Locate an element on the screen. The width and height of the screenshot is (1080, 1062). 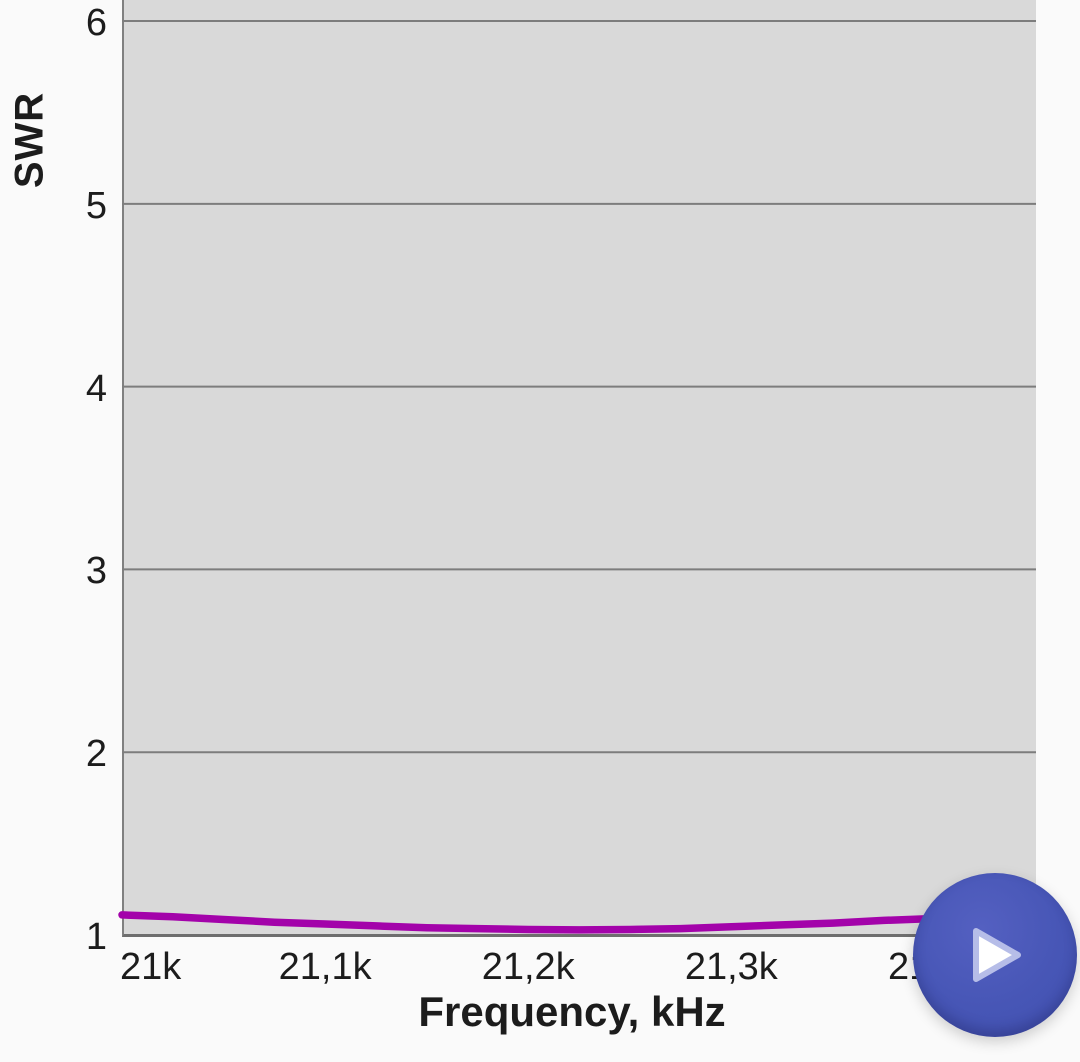
swr-curve is located at coordinates (579, 922).